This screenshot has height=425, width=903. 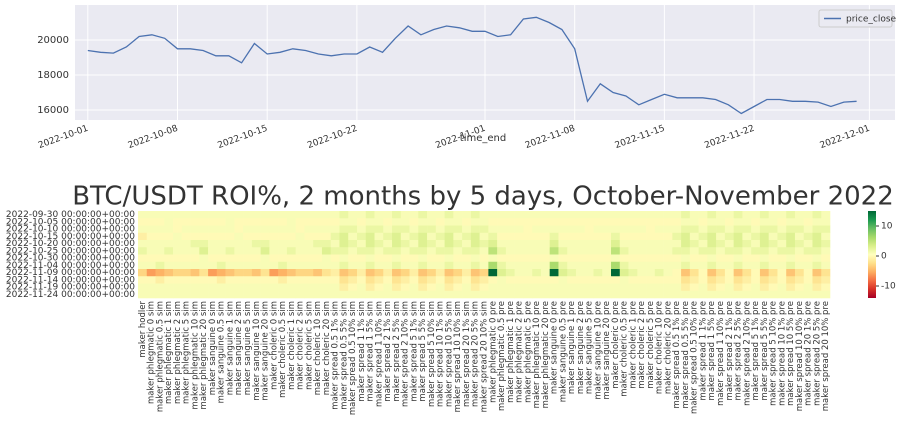 What do you see at coordinates (70, 280) in the screenshot?
I see `row-label: 2022-11-14 00:00:00+00:00` at bounding box center [70, 280].